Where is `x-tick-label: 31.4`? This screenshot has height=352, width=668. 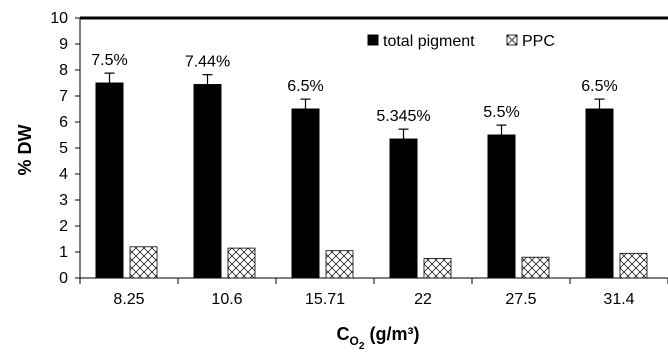 x-tick-label: 31.4 is located at coordinates (618, 299).